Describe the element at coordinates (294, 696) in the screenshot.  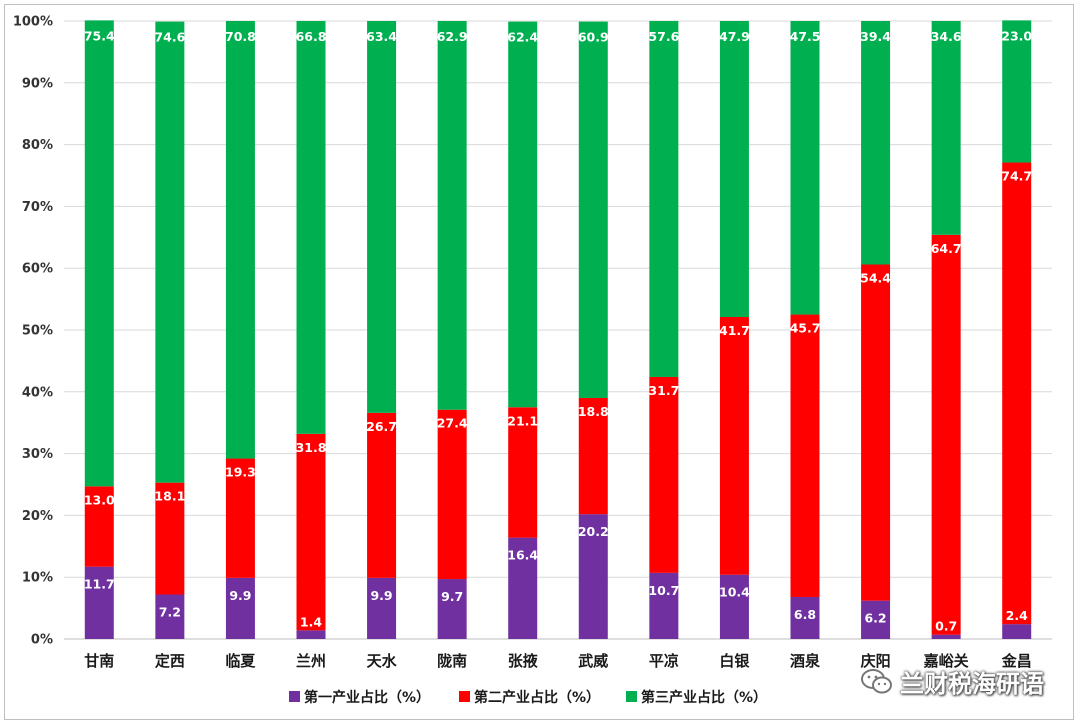
I see `legend-swatch` at that location.